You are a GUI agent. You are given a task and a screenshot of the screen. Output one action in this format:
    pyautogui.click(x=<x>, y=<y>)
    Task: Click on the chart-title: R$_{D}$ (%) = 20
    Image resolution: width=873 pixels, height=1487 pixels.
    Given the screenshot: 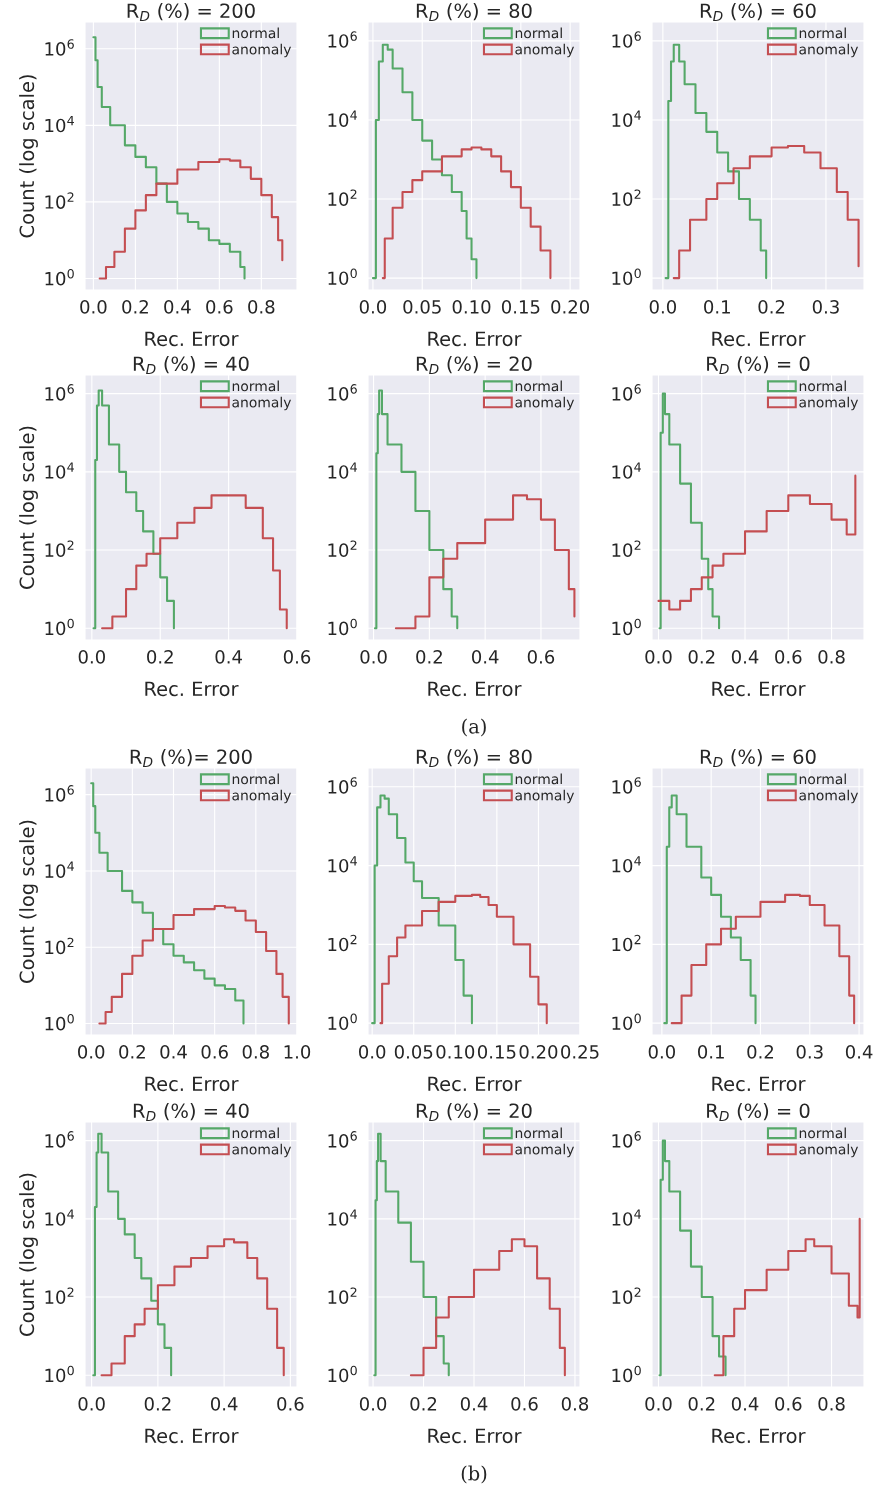 What is the action you would take?
    pyautogui.click(x=474, y=1112)
    